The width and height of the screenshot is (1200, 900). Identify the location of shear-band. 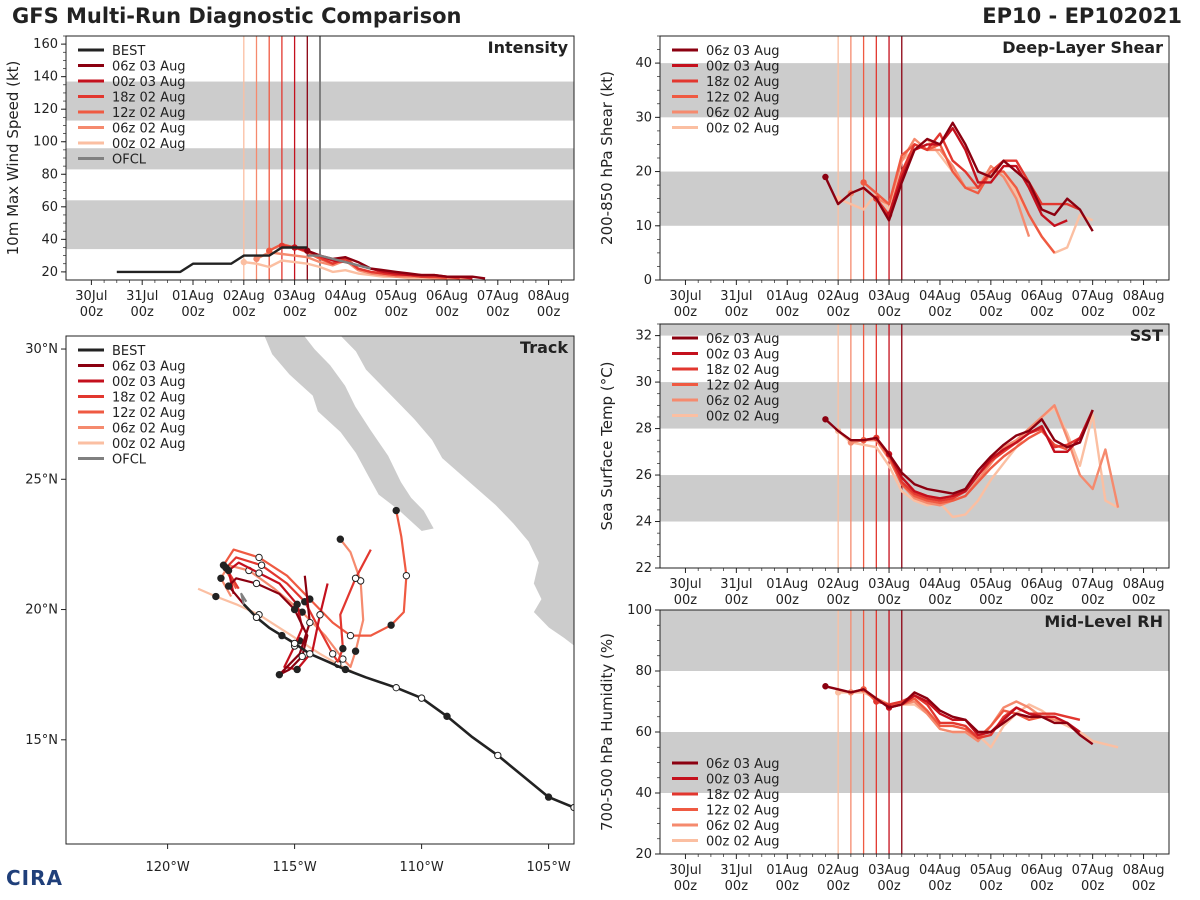
(914, 90).